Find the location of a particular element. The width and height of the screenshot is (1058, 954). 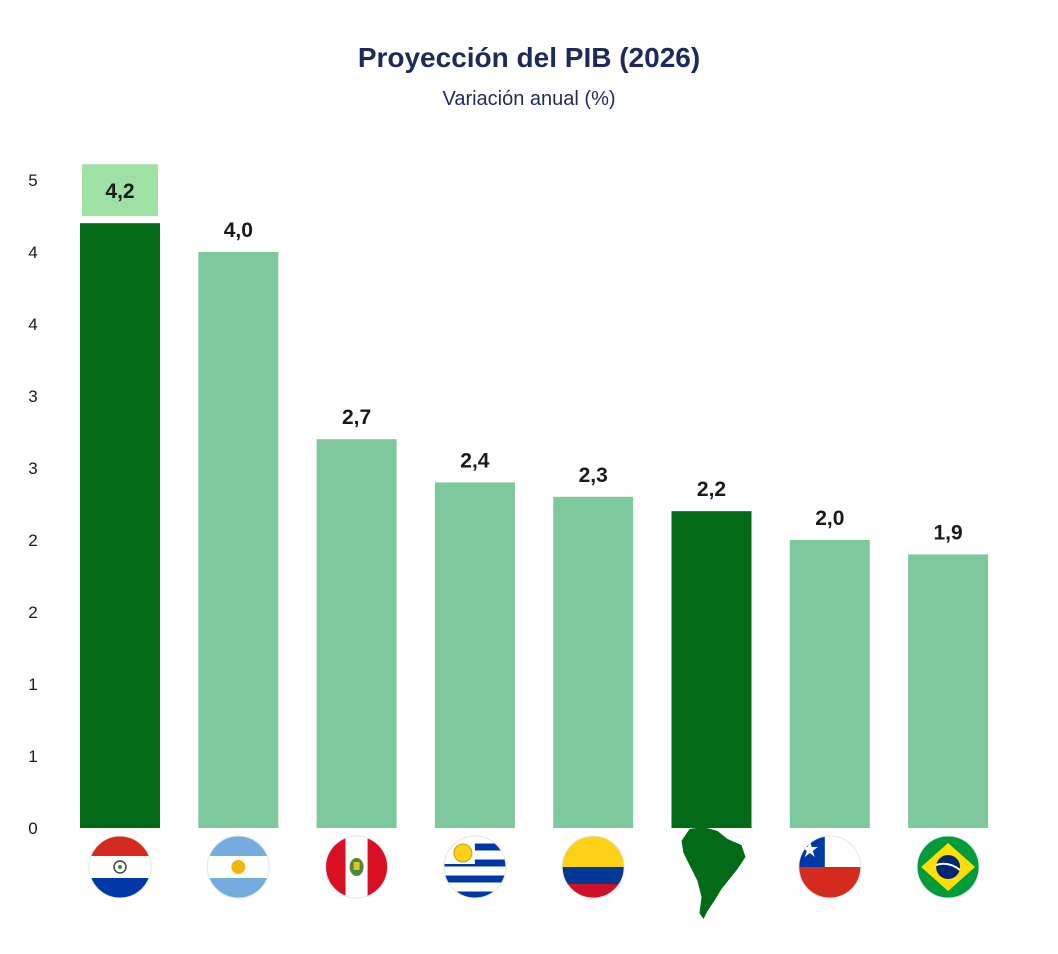

brazil-flag-icon is located at coordinates (948, 867).